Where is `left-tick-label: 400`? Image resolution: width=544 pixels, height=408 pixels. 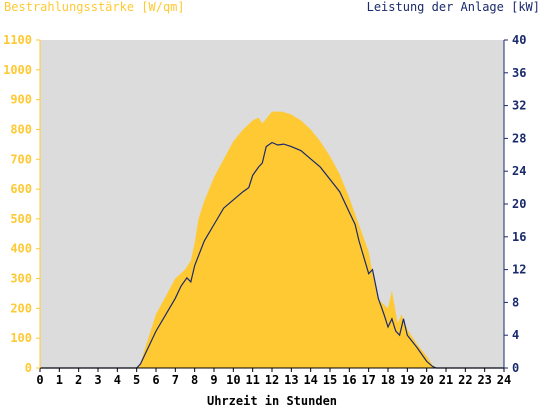
left-tick-label: 400 is located at coordinates (21, 249).